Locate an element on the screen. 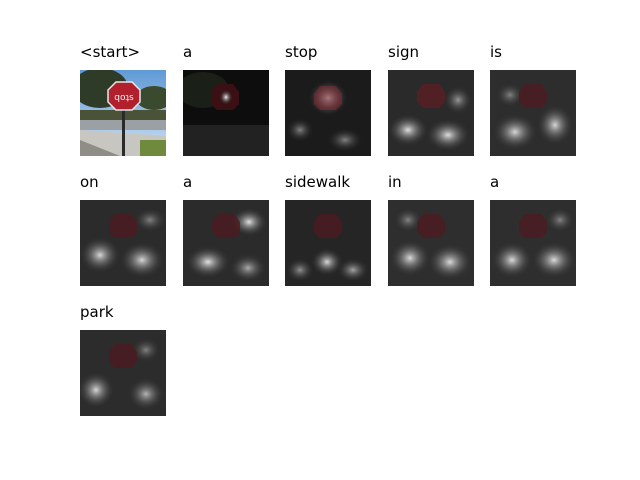 The width and height of the screenshot is (640, 480). caption-word: sidewalk is located at coordinates (318, 182).